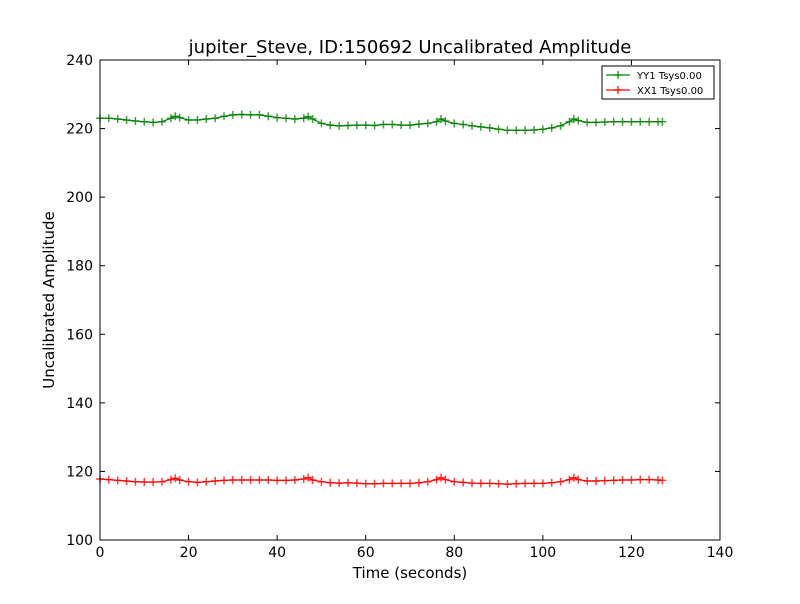 The image size is (800, 604). What do you see at coordinates (277, 553) in the screenshot?
I see `x-tick-label: 40` at bounding box center [277, 553].